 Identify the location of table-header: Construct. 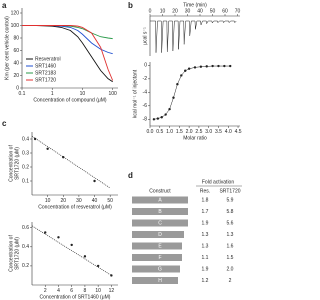
(160, 191).